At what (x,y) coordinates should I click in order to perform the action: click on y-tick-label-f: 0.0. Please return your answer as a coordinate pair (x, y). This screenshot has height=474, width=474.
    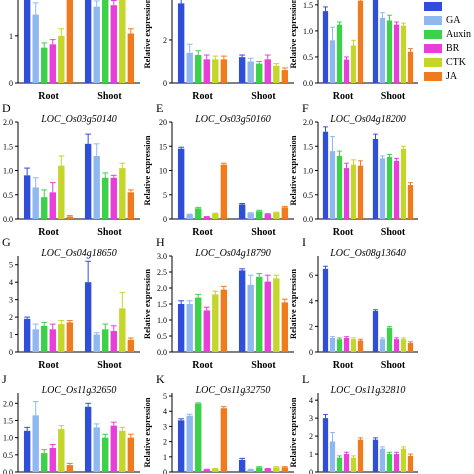
    Looking at the image, I should click on (308, 219).